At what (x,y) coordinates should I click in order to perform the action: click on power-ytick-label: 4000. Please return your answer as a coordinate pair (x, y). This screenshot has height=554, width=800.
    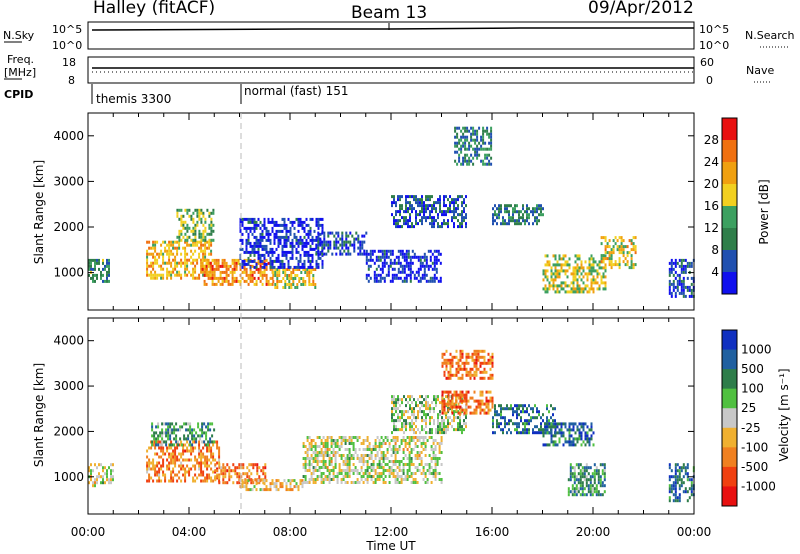
    Looking at the image, I should click on (68, 136).